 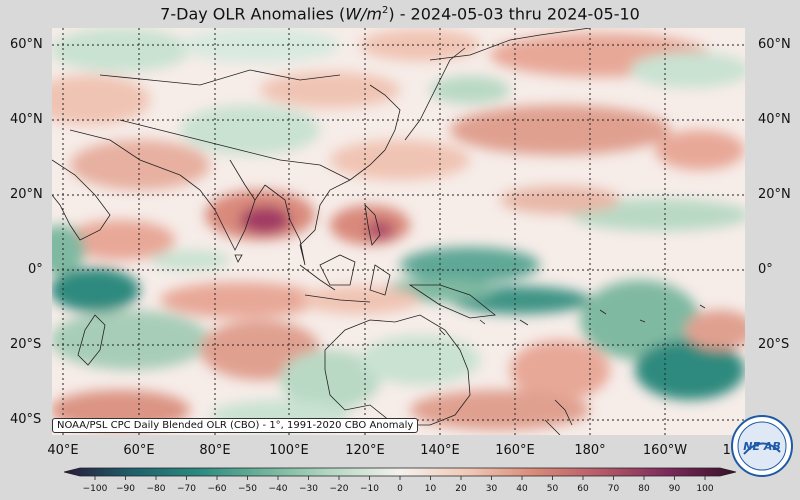 What do you see at coordinates (430, 489) in the screenshot?
I see `colorbar-tick-label: 10` at bounding box center [430, 489].